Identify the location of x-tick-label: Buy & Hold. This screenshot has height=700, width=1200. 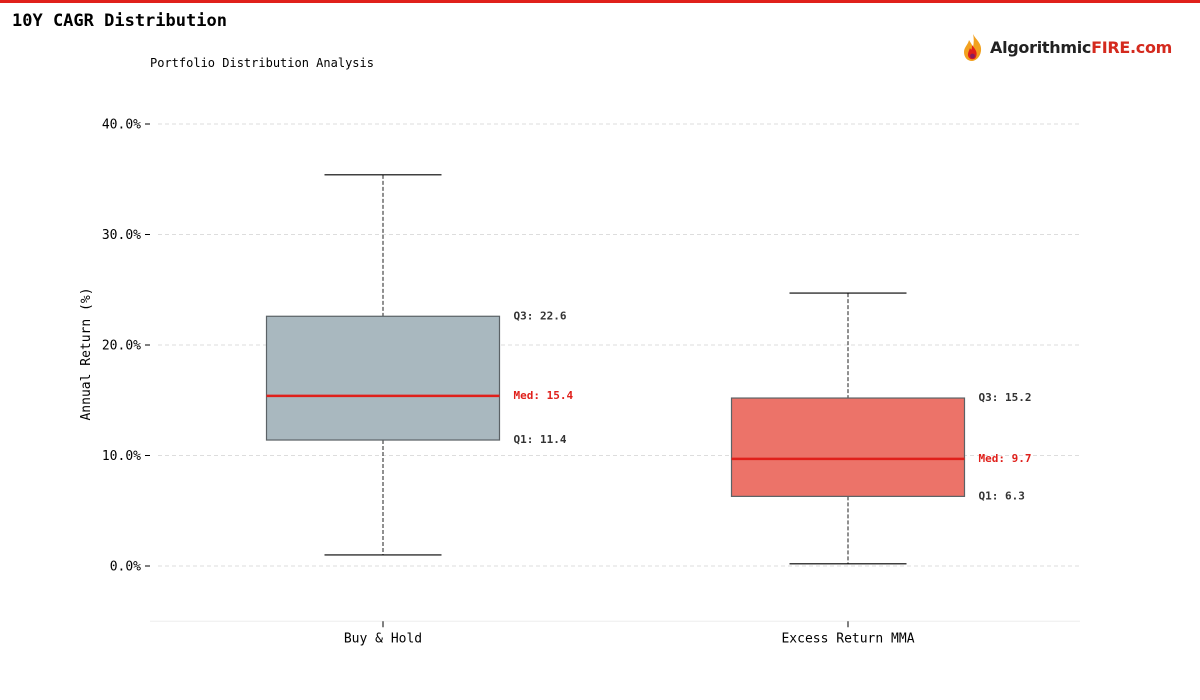
(383, 638).